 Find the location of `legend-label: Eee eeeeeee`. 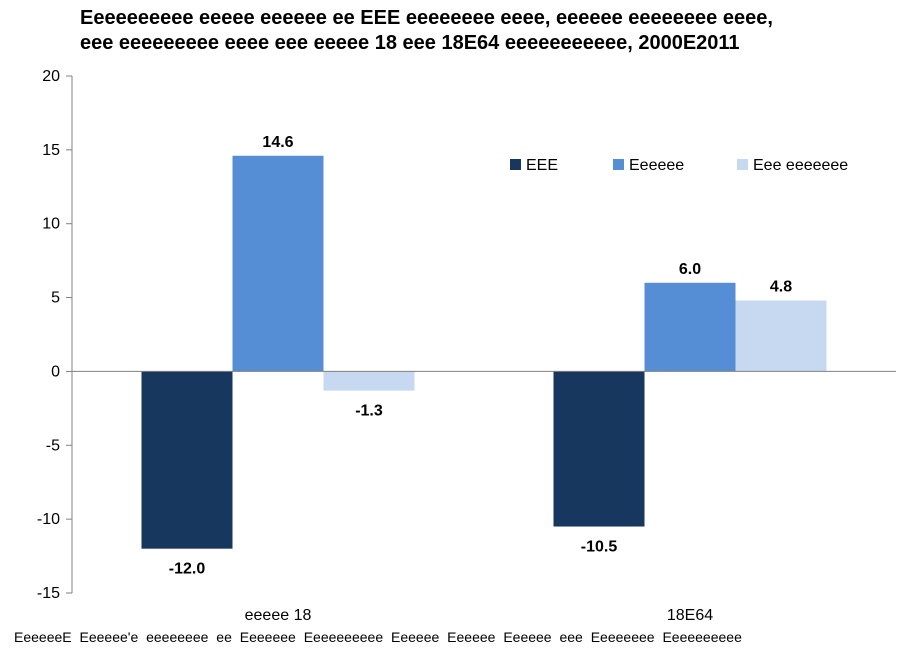

legend-label: Eee eeeeeee is located at coordinates (800, 165).